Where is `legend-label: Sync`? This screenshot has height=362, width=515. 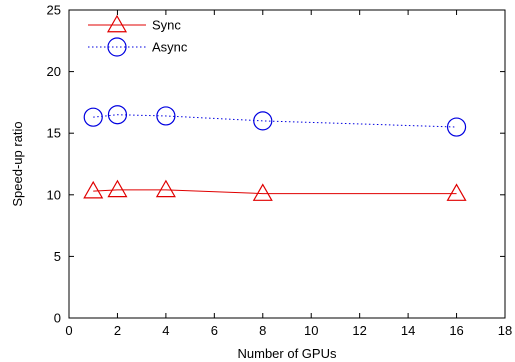
legend-label: Sync is located at coordinates (166, 25).